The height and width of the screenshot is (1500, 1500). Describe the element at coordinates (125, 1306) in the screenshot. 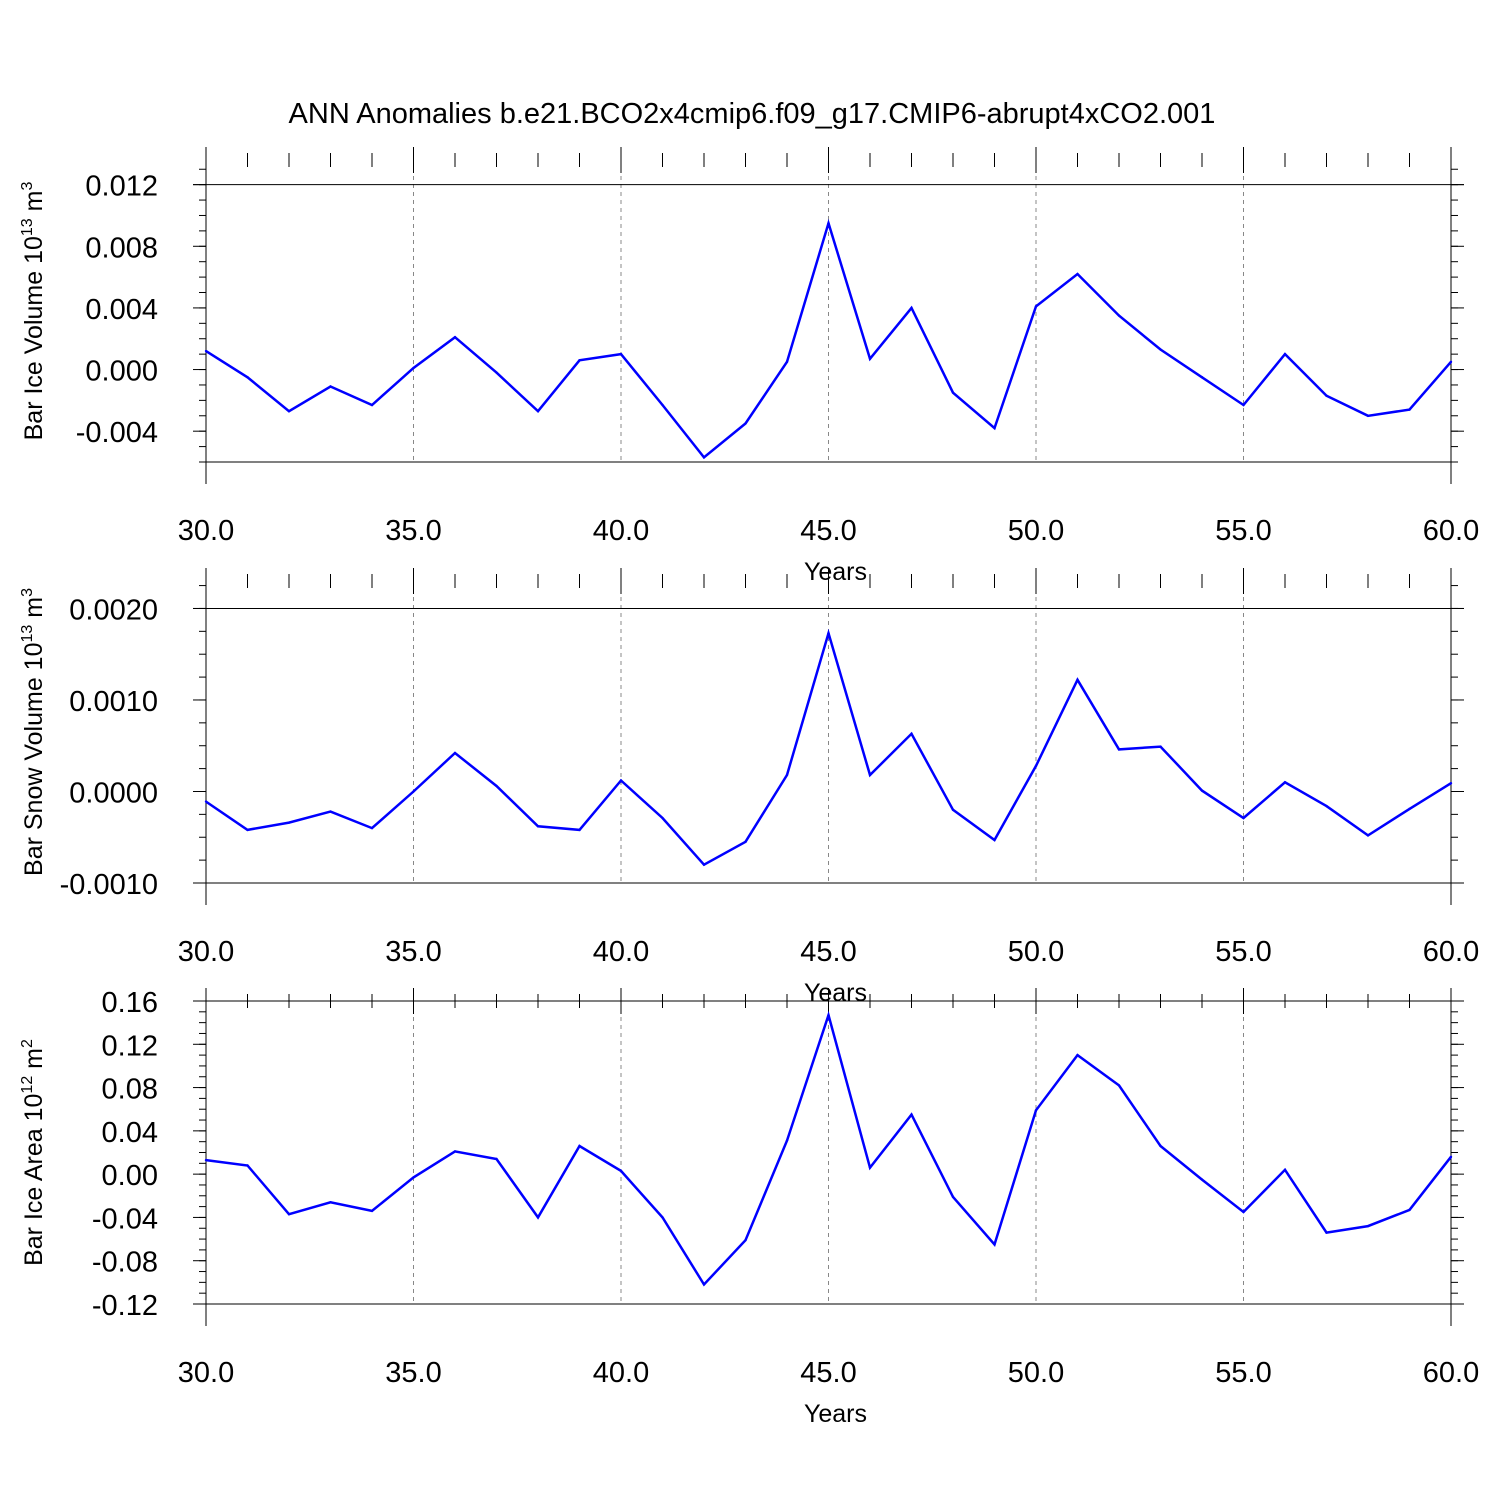

I see `y-tick-label: -0.12` at that location.